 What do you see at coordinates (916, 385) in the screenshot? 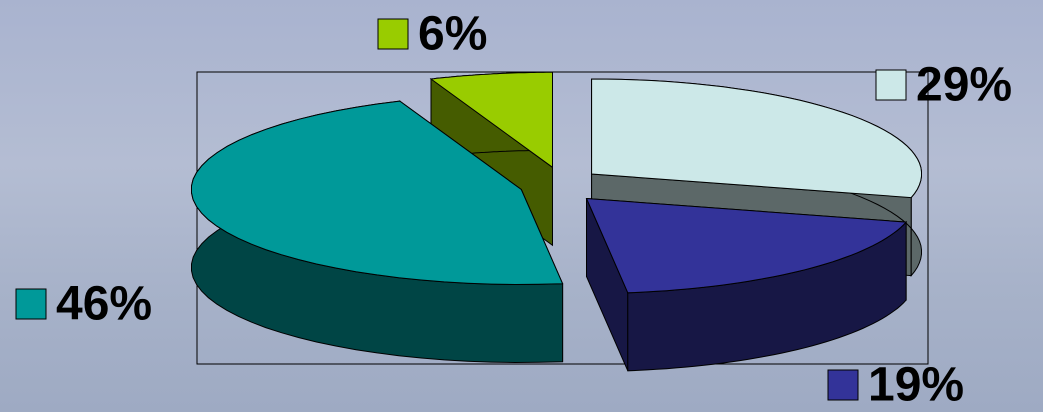
I see `value-label: 19%` at bounding box center [916, 385].